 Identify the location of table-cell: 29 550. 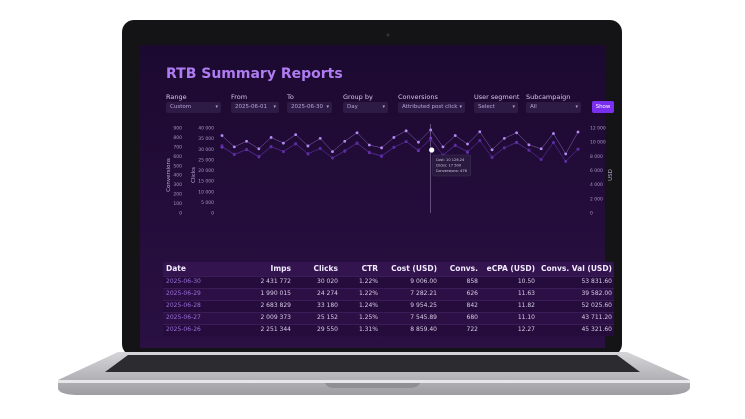
(327, 329).